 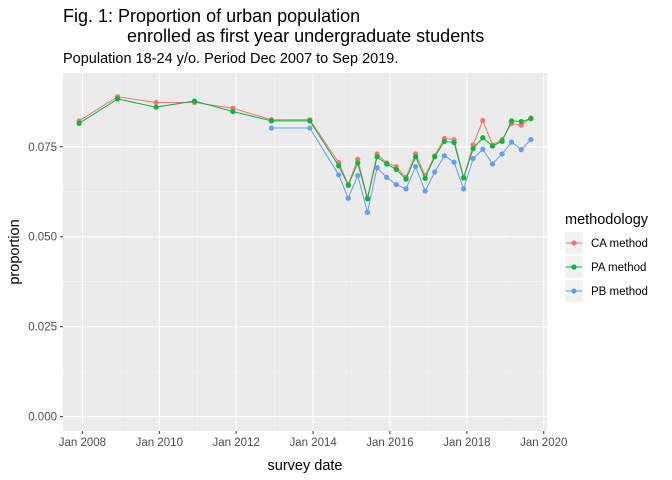 I want to click on x-tick-label: Jan 2014, so click(x=313, y=443).